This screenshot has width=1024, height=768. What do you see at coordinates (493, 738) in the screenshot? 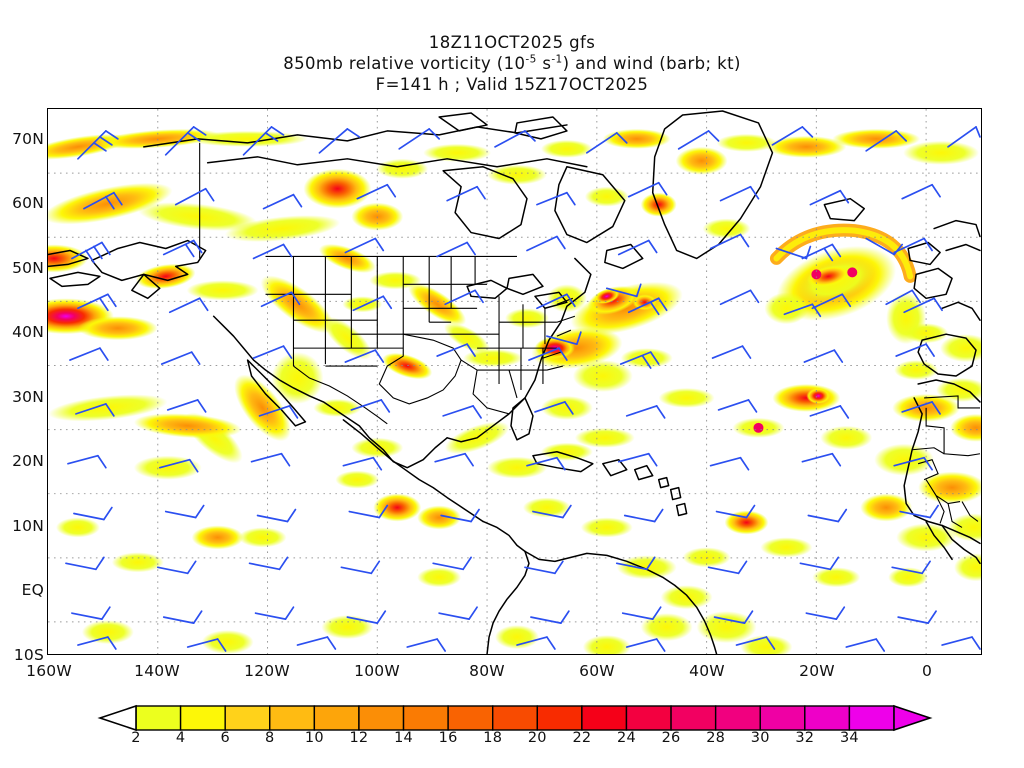
I see `colorbar-tick-label: 18` at bounding box center [493, 738].